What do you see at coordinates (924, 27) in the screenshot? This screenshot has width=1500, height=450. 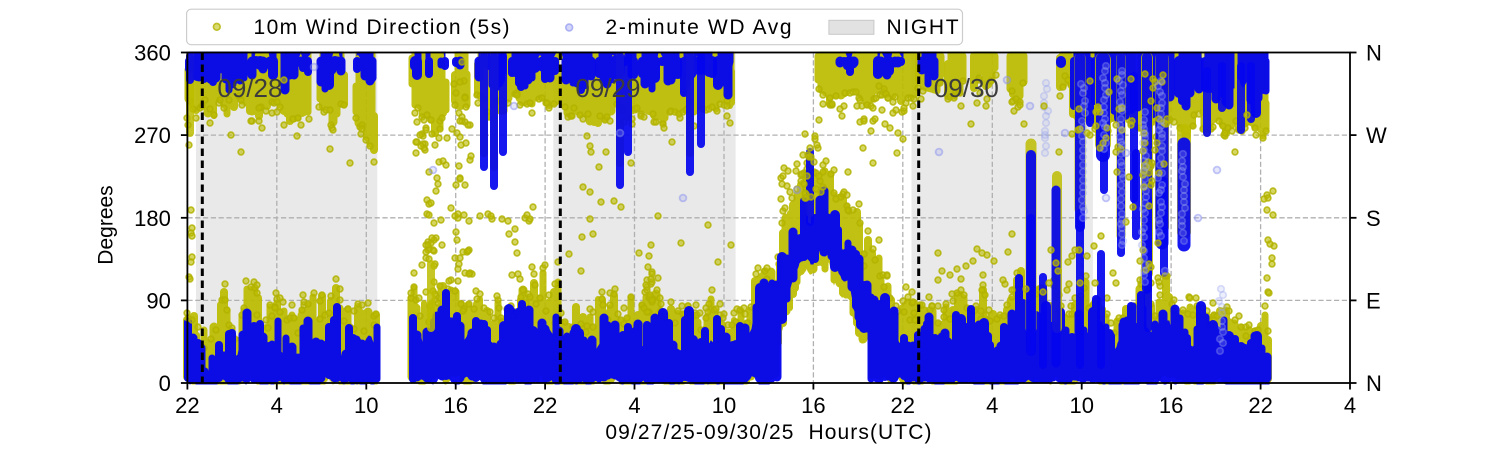 I see `svg-text: NIGHT` at bounding box center [924, 27].